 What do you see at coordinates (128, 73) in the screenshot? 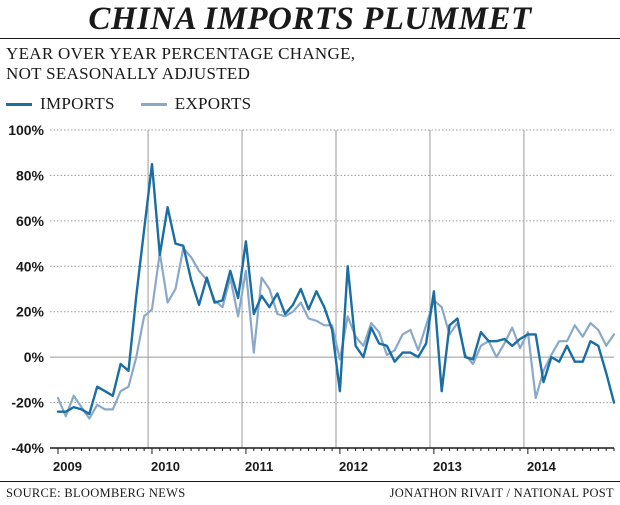
I see `subtitle-line-2: NOT SEASONALLY ADJUSTED` at bounding box center [128, 73].